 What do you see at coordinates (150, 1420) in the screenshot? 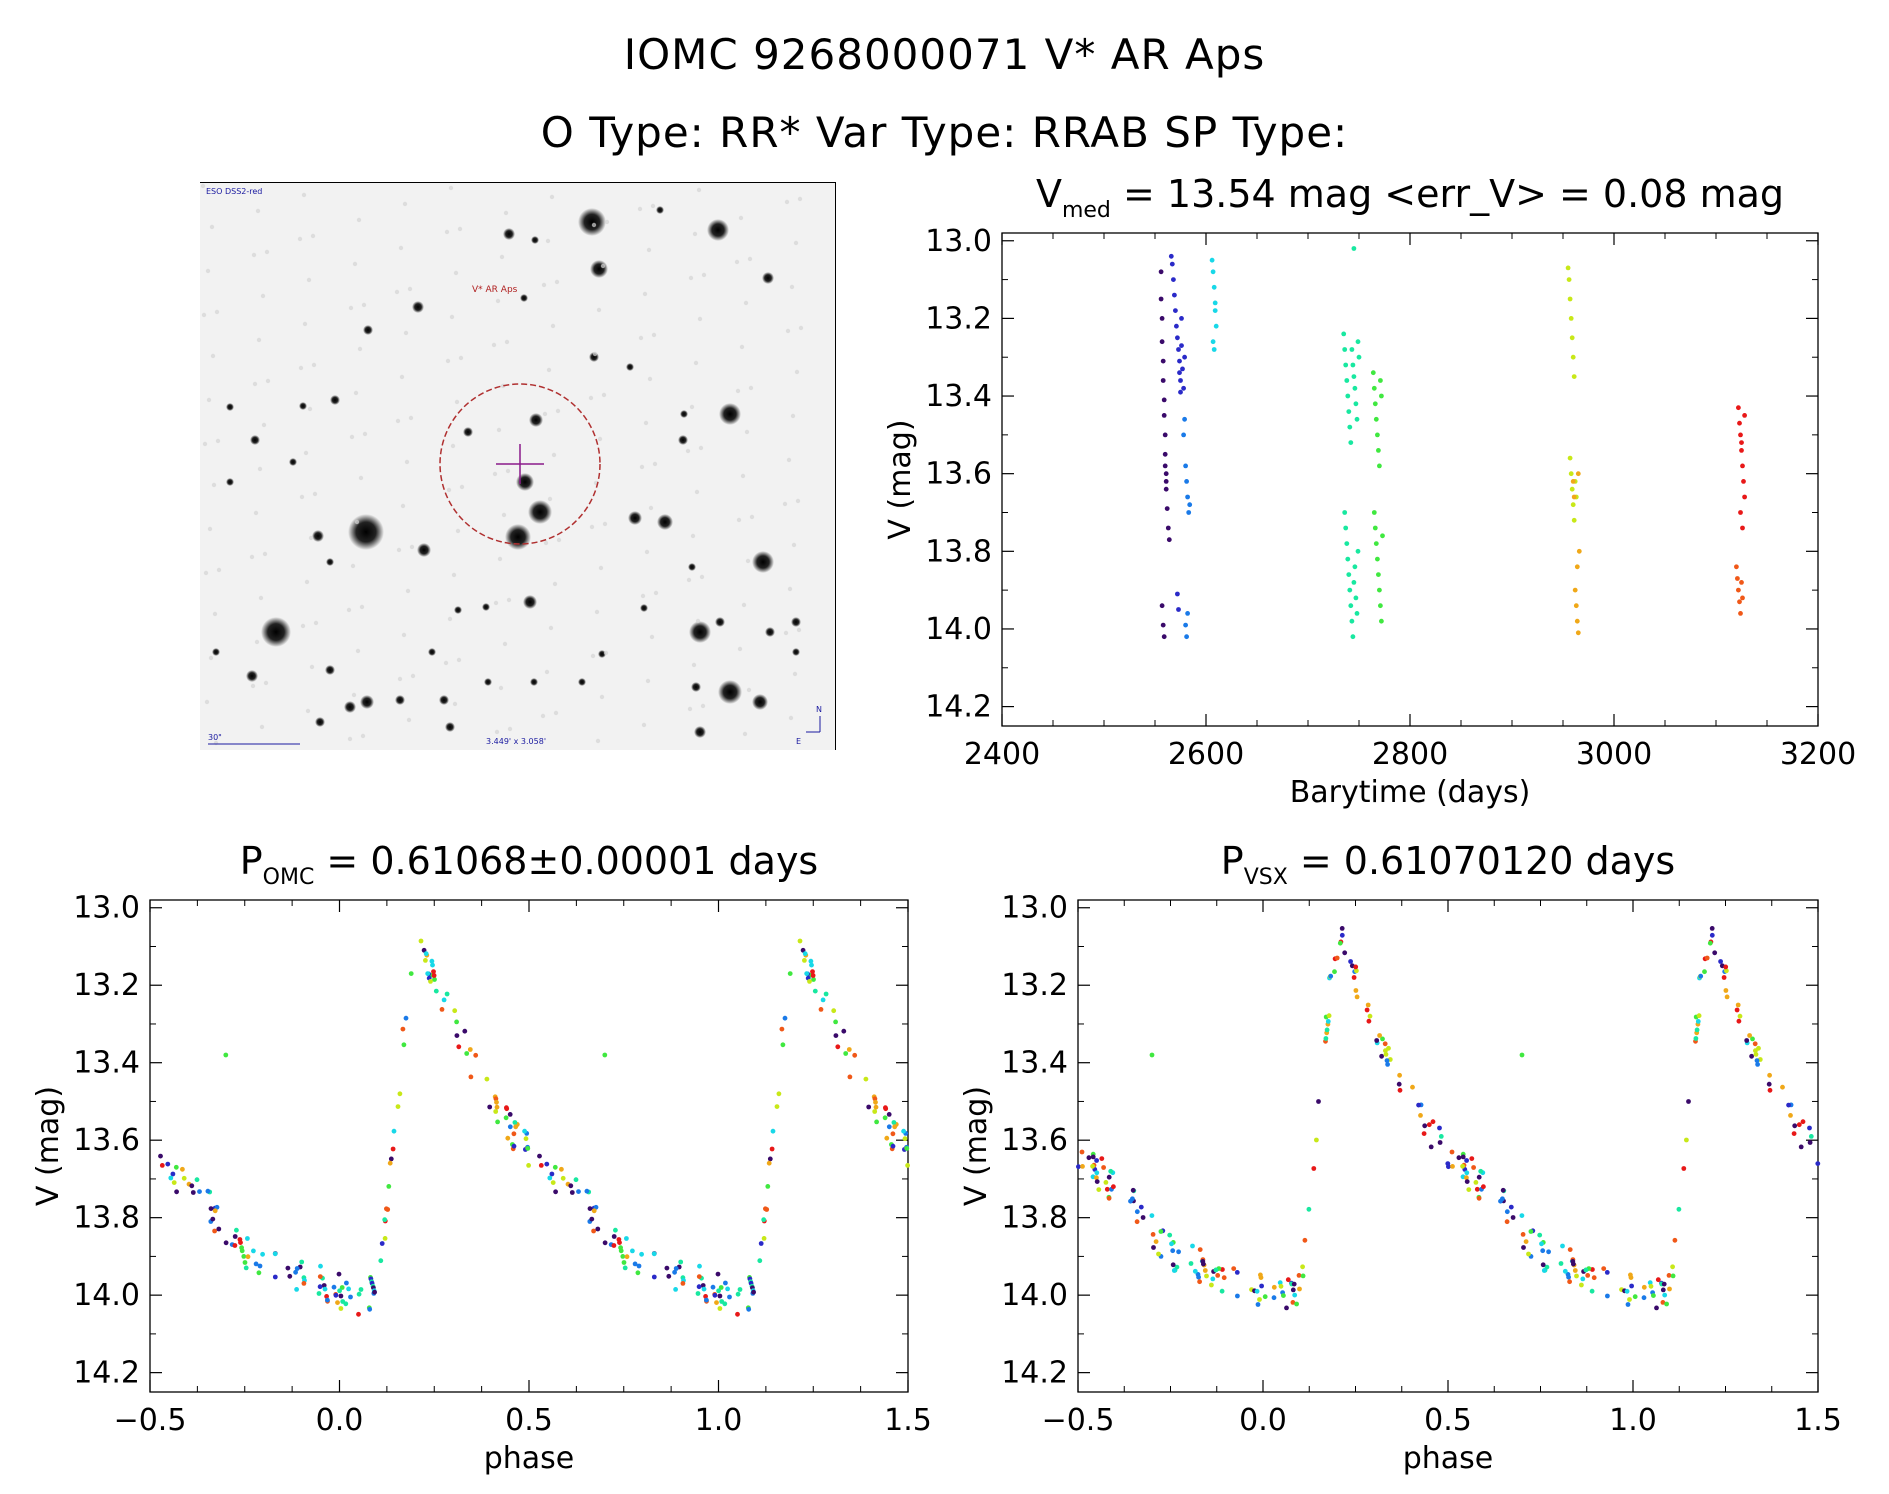
I see `x-tick-label: −0.5` at bounding box center [150, 1420].